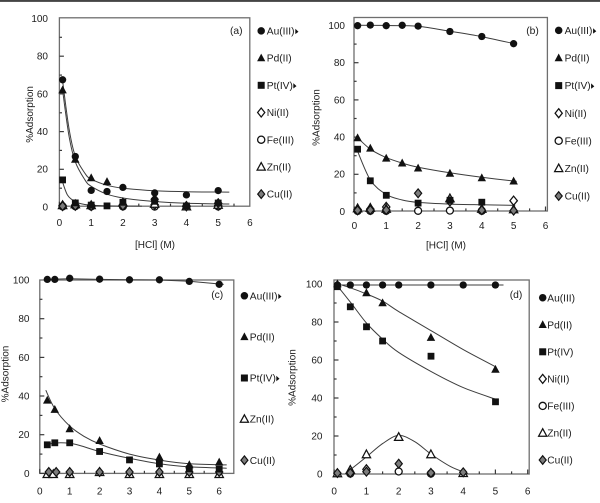  Describe the element at coordinates (236, 31) in the screenshot. I see `svg-text: (a)` at that location.